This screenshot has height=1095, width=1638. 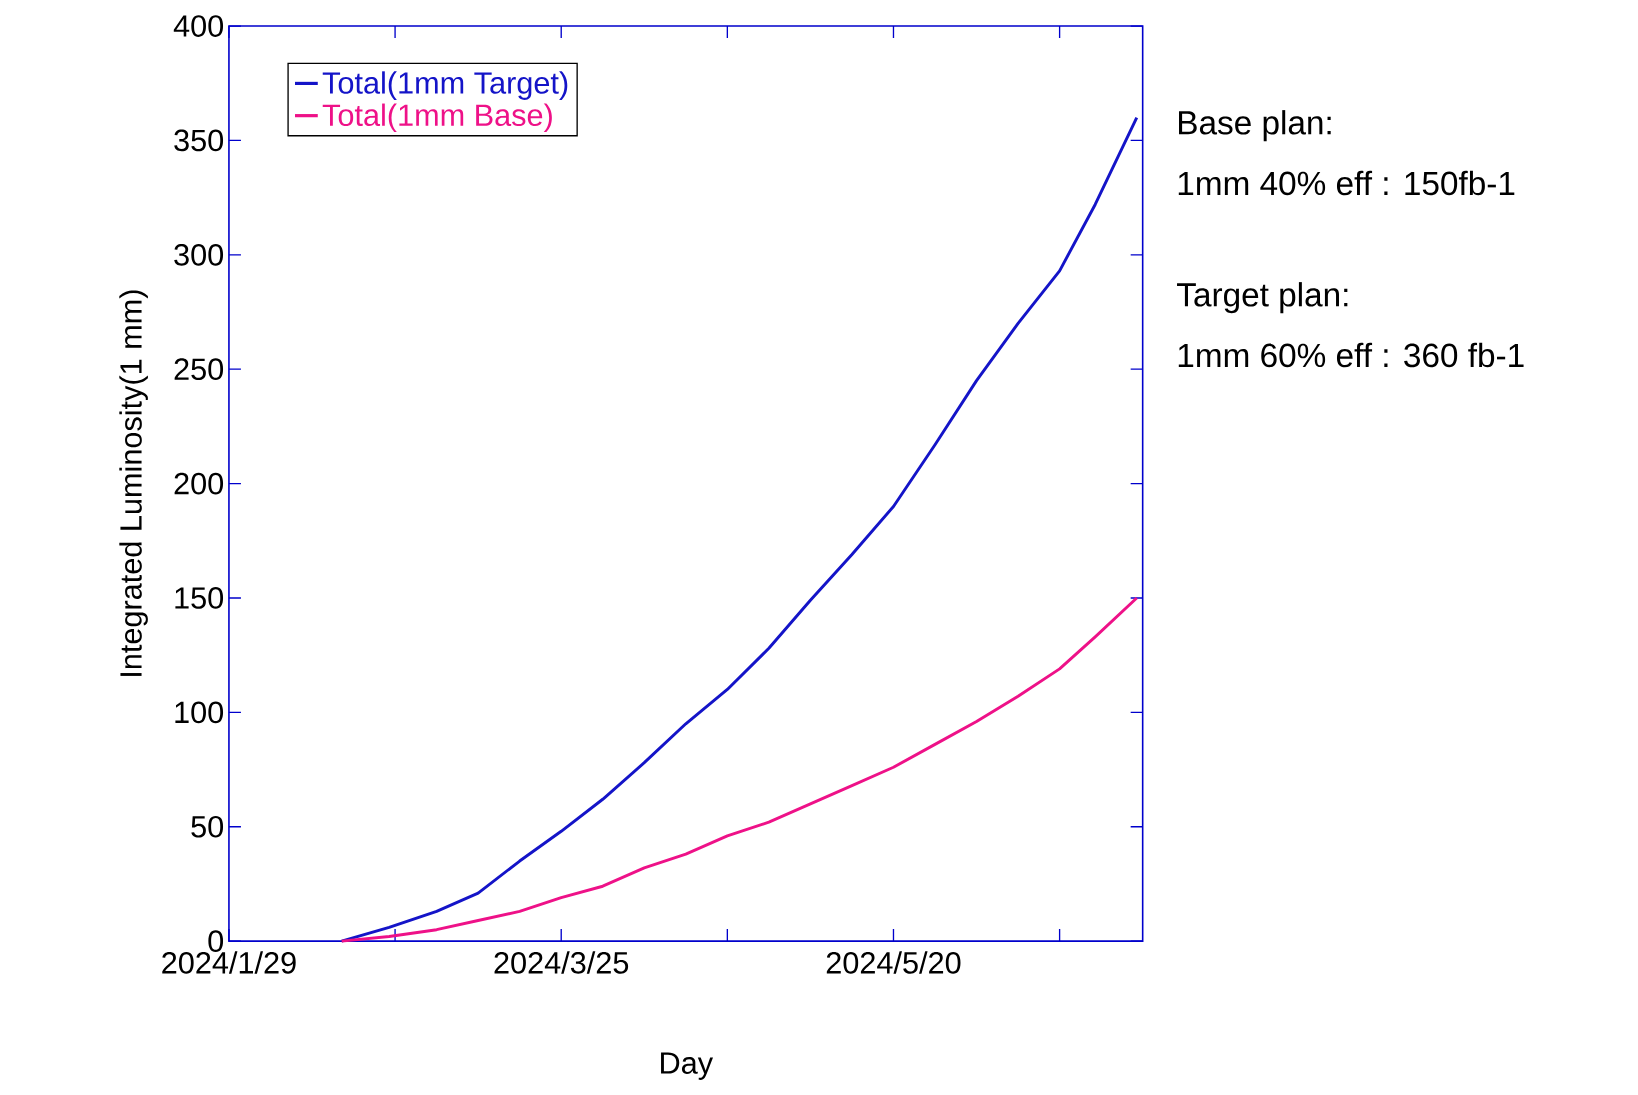 What do you see at coordinates (437, 118) in the screenshot?
I see `legend-label: Total(1mm Base)` at bounding box center [437, 118].